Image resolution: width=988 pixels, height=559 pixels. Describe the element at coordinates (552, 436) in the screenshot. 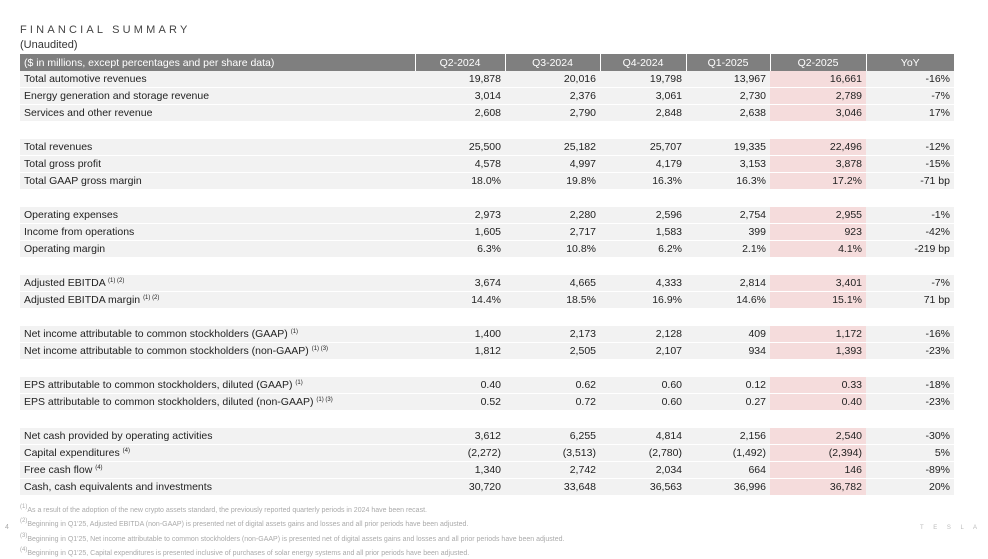

I see `cell-value: 6,255` at that location.